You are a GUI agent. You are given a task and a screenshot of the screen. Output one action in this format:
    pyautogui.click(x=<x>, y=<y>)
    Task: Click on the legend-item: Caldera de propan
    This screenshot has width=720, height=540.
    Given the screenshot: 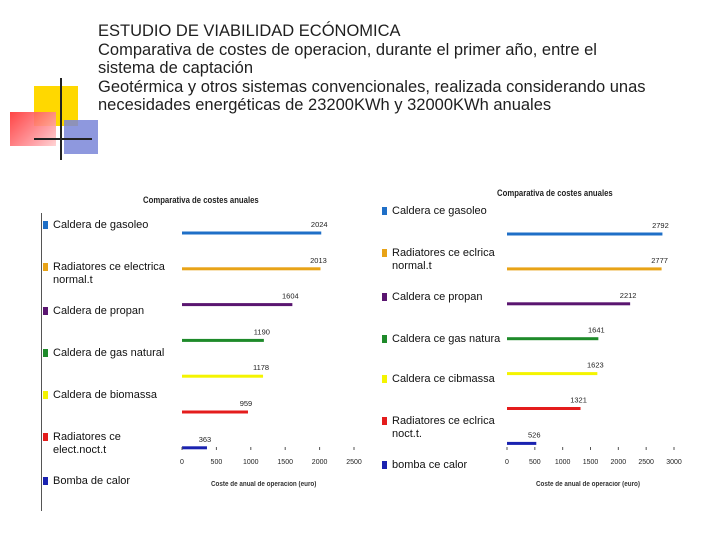 What is the action you would take?
    pyautogui.click(x=93, y=311)
    